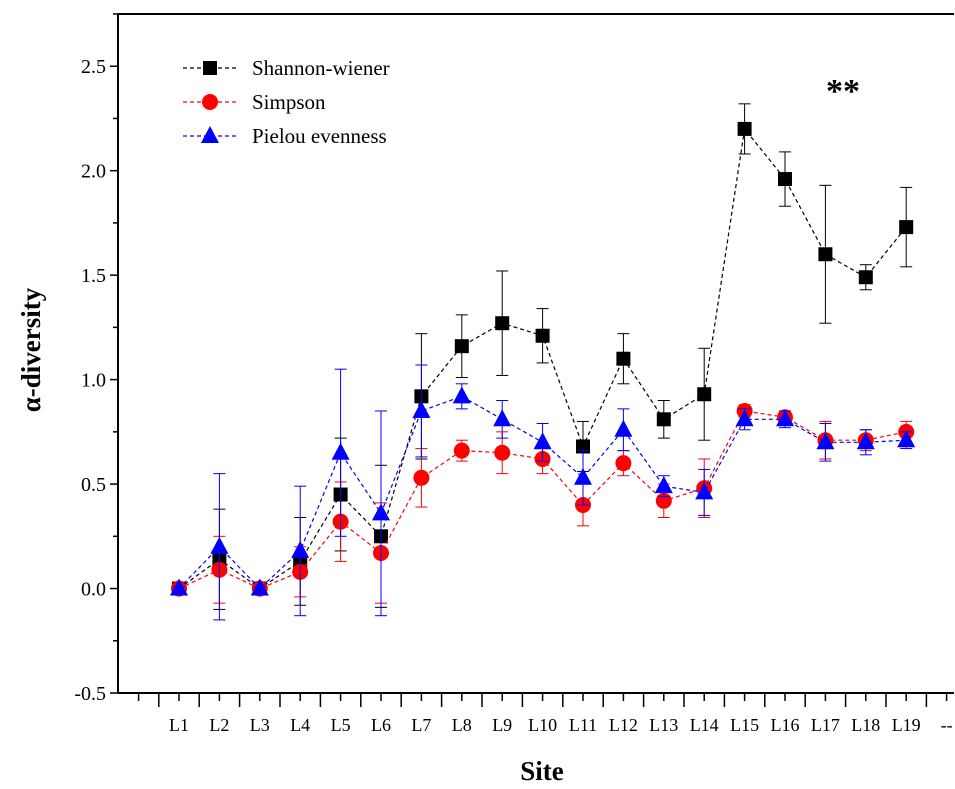  What do you see at coordinates (93, 381) in the screenshot?
I see `y-tick-label: 1.0` at bounding box center [93, 381].